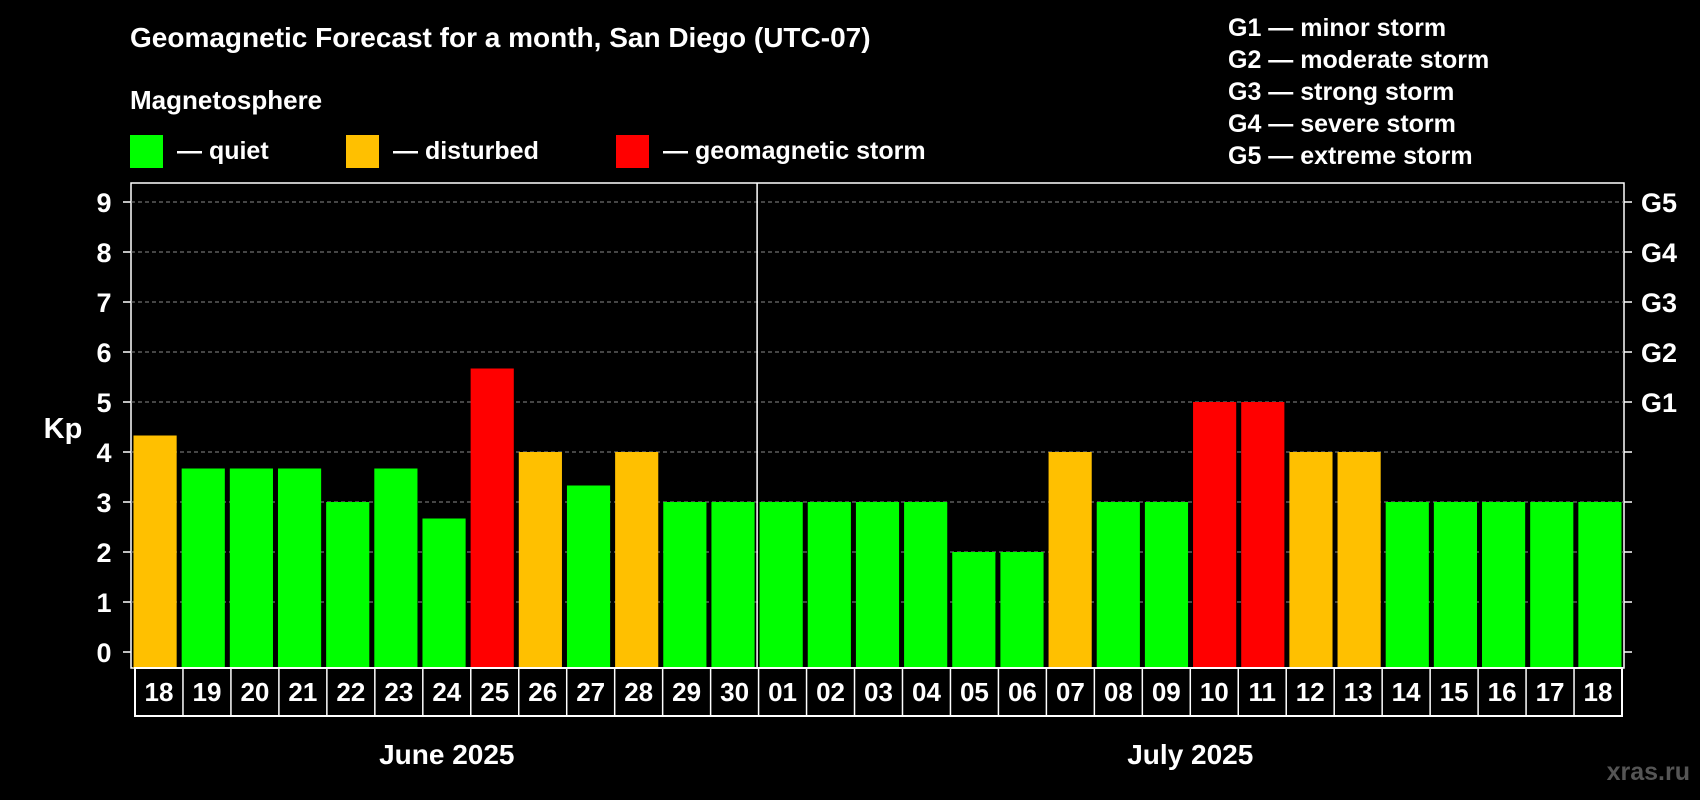 Image resolution: width=1700 pixels, height=800 pixels. Describe the element at coordinates (103, 353) in the screenshot. I see `y-tick-label: 6` at that location.